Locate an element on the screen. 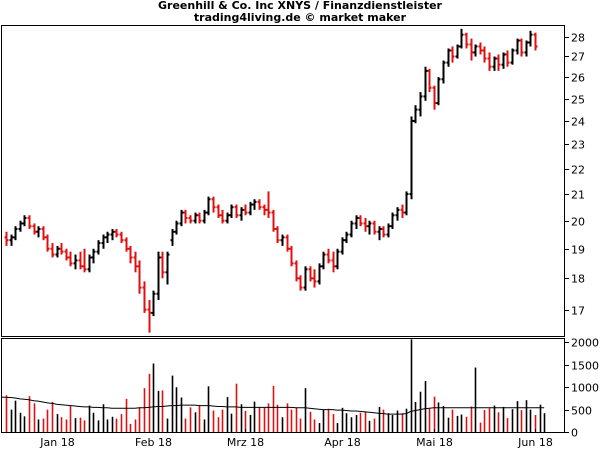  volume-tick-label: 0 is located at coordinates (574, 433).